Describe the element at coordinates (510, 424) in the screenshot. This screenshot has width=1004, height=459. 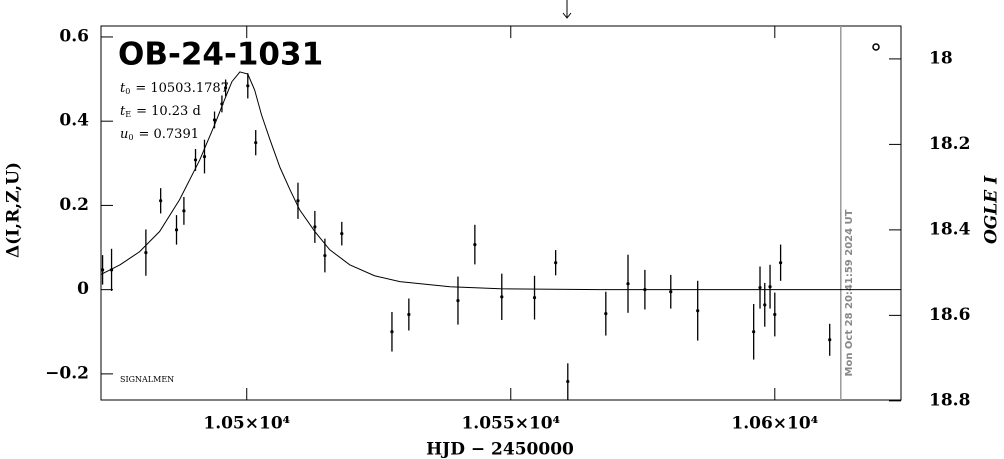
I see `x-tick-label: 1.055×10⁴` at that location.